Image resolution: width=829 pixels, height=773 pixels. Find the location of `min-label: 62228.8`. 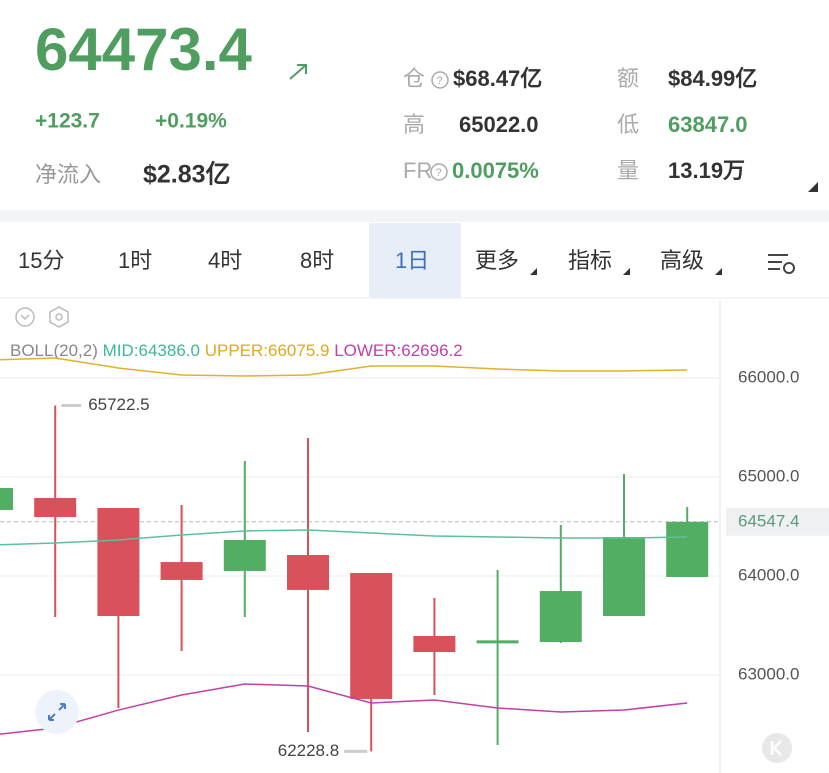

min-label: 62228.8 is located at coordinates (308, 750).